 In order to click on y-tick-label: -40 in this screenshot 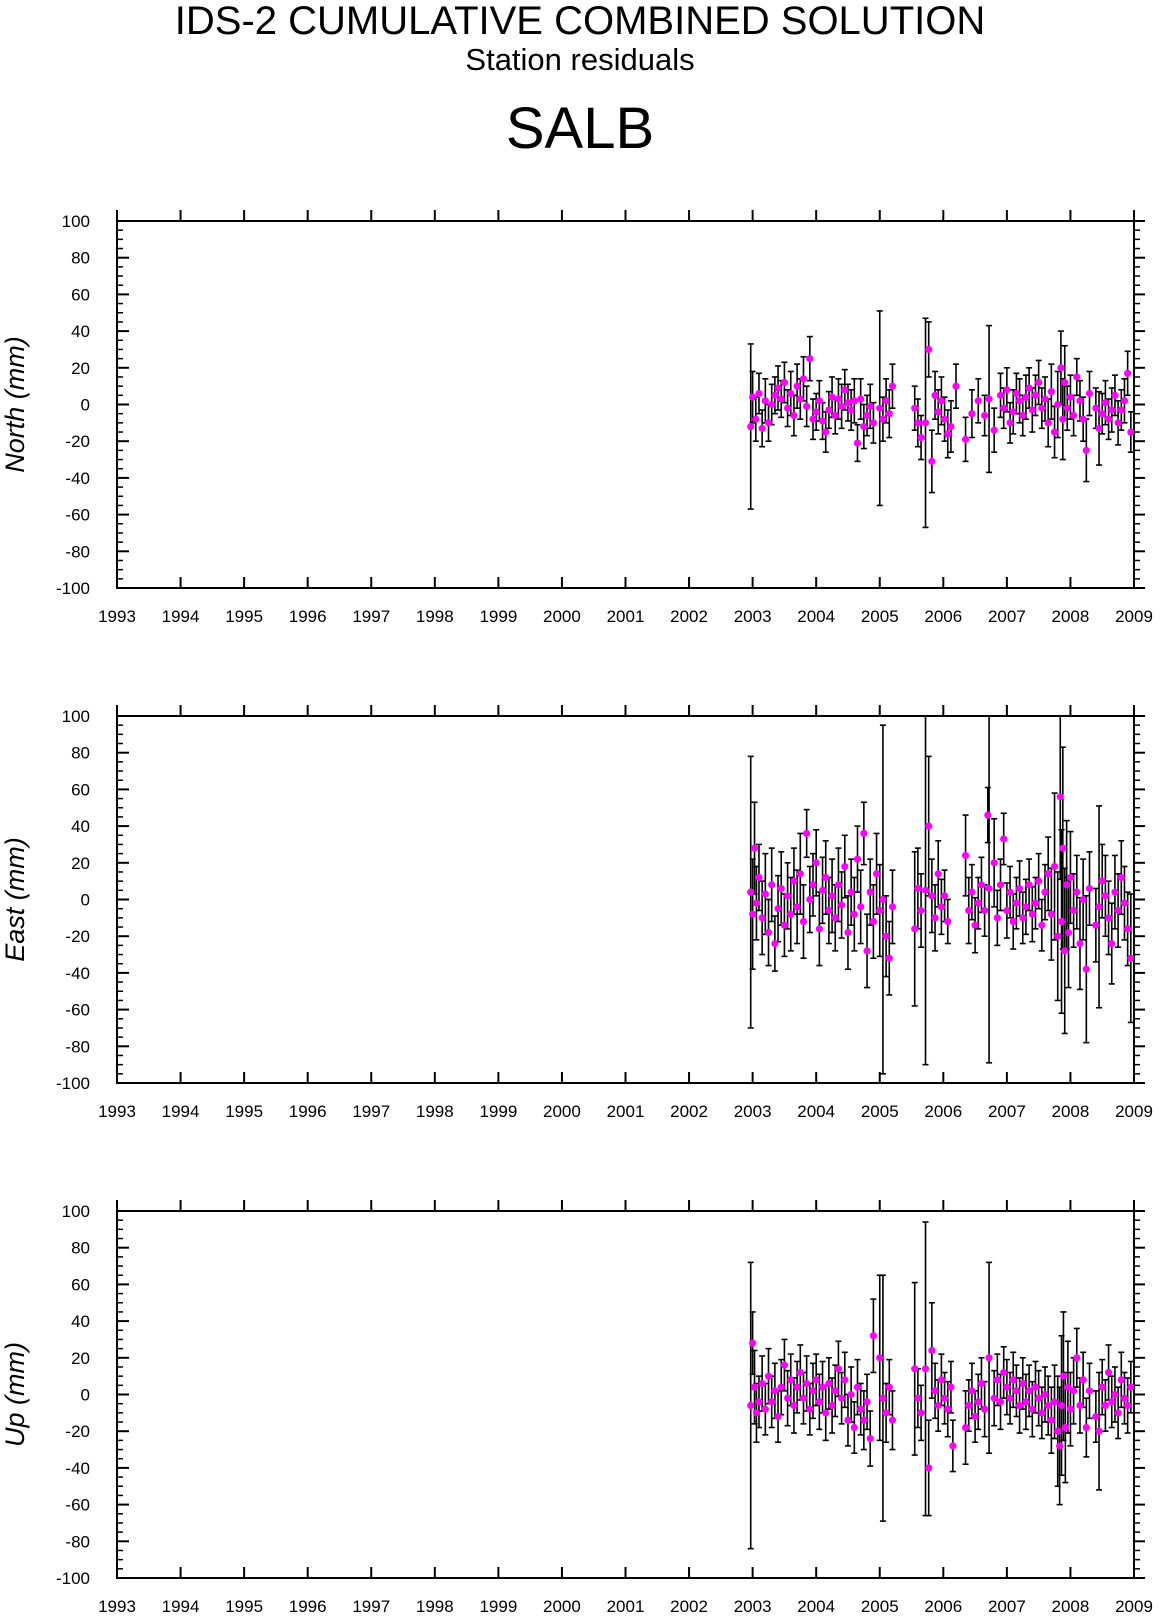, I will do `click(77, 1468)`.